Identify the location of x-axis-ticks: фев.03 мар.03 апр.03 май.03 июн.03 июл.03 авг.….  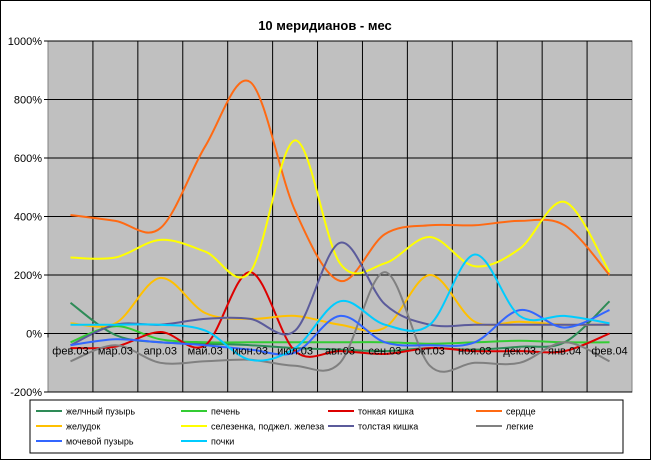
(337, 345).